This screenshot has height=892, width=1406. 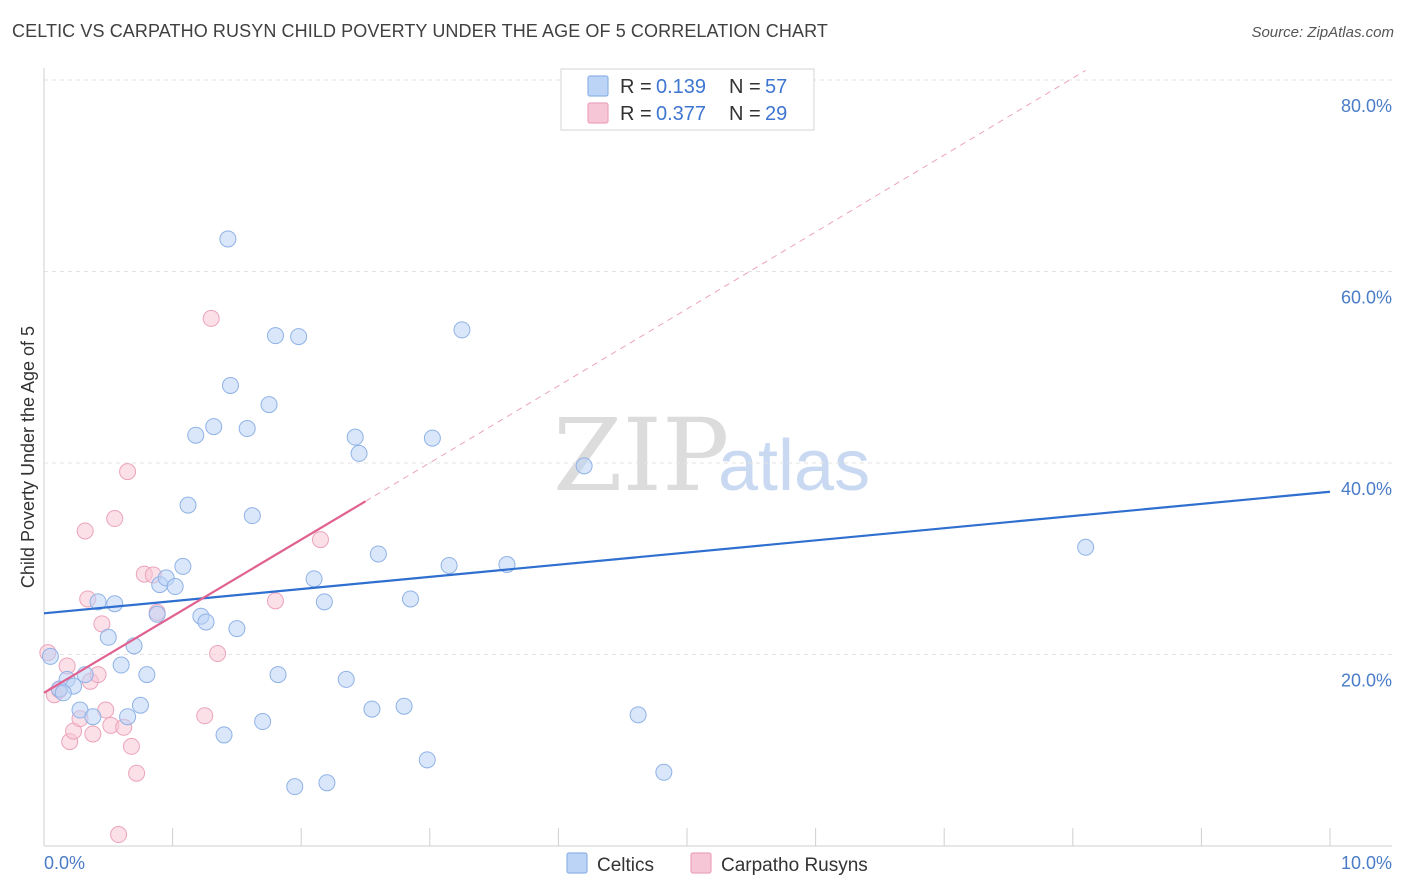 I want to click on y-tick-label-20: 20.0%, so click(x=1366, y=681).